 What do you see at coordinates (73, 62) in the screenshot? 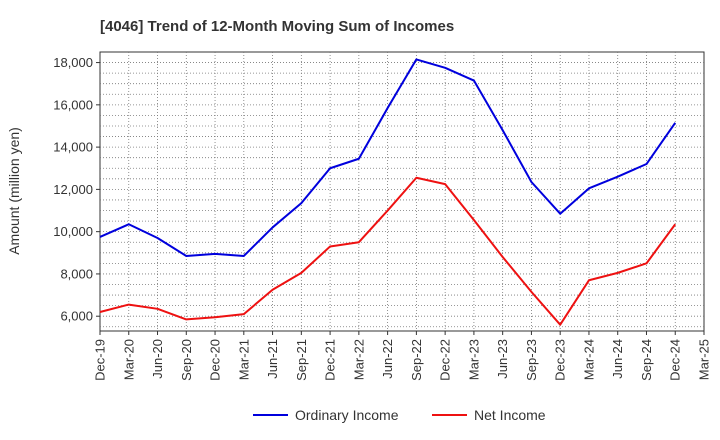
I see `y-tick-label: 18,000` at bounding box center [73, 62].